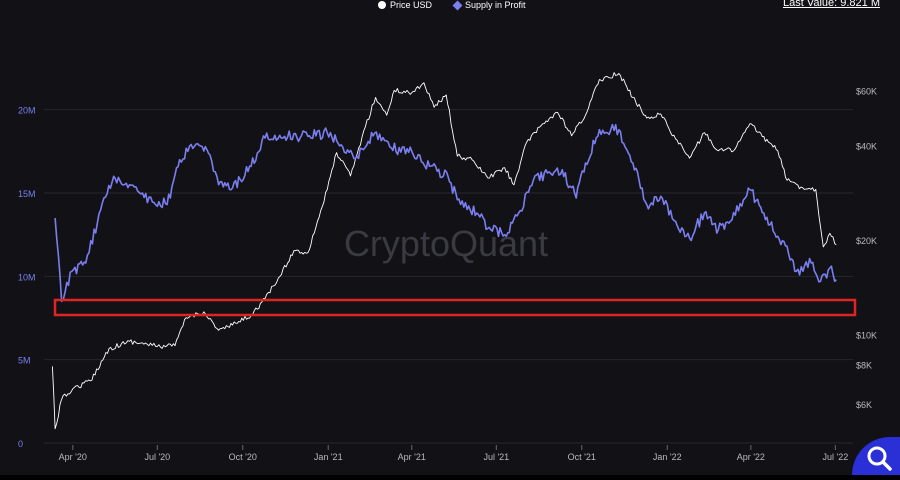 The height and width of the screenshot is (480, 900). I want to click on x-tick-label: Apr '22, so click(751, 457).